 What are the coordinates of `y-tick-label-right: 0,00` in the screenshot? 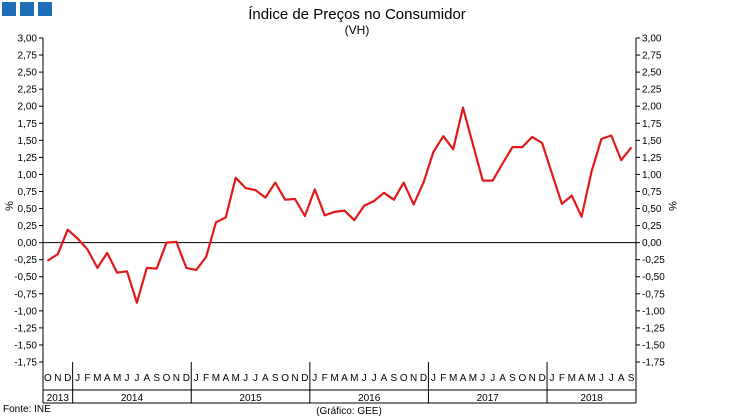 It's located at (652, 243).